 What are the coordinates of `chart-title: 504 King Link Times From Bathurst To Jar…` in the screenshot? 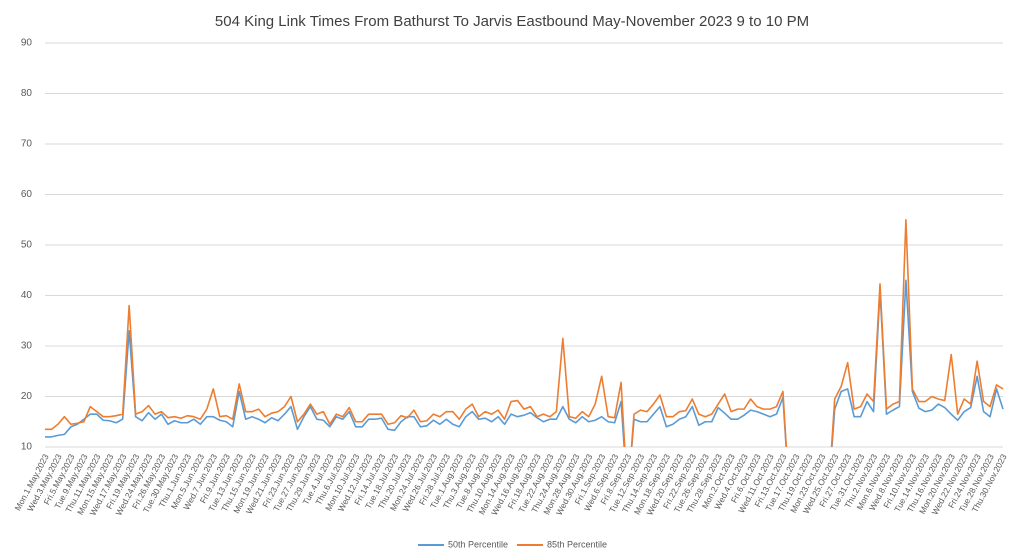 It's located at (512, 21).